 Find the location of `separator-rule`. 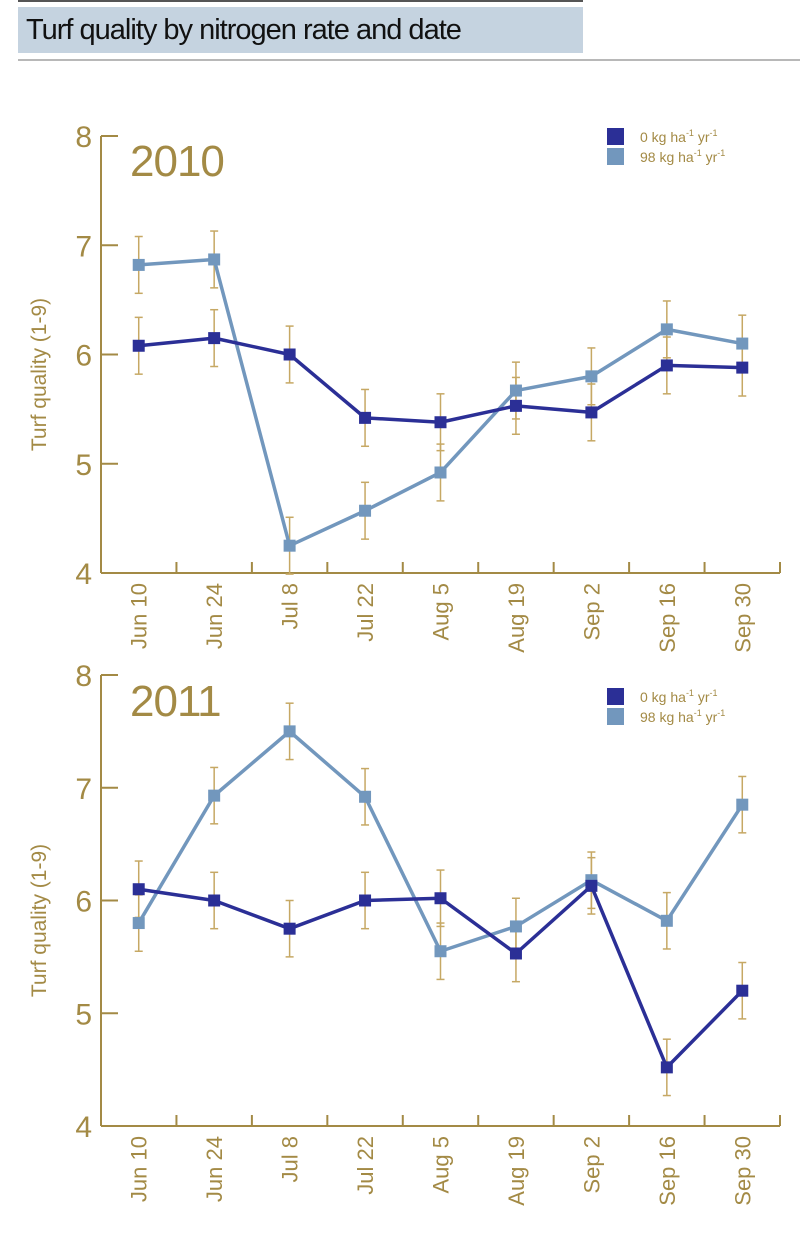

separator-rule is located at coordinates (409, 60).